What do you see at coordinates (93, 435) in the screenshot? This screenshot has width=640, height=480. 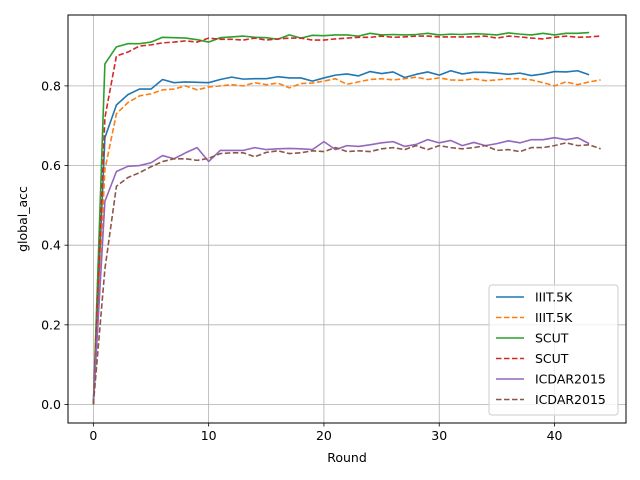 I see `x-tick-label: 0` at bounding box center [93, 435].